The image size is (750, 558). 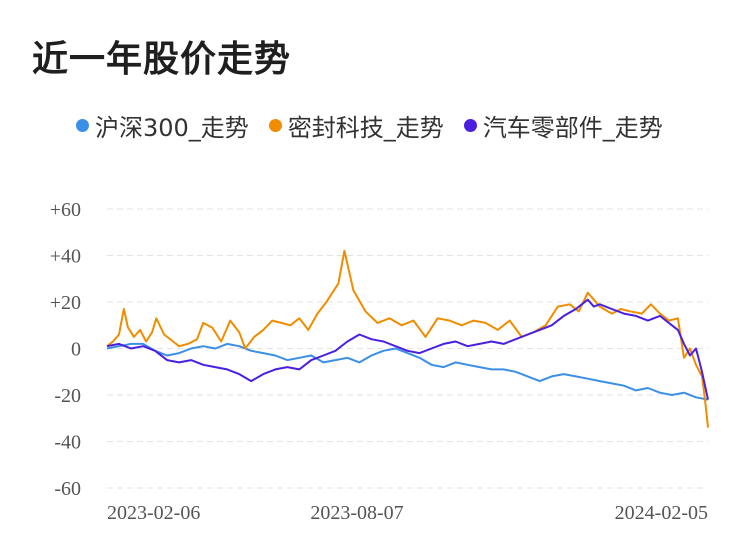 What do you see at coordinates (162, 59) in the screenshot?
I see `chart-title: 近一年股价走势` at bounding box center [162, 59].